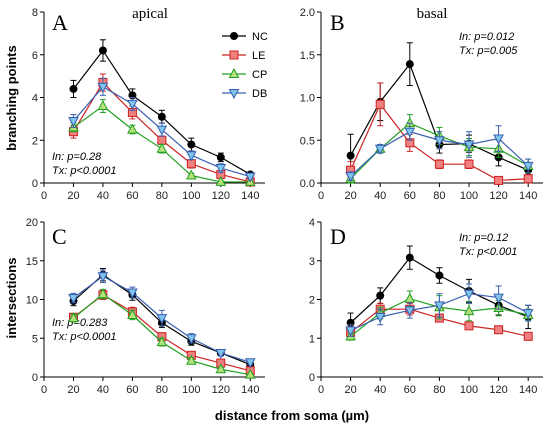 This screenshot has height=431, width=550. I want to click on series-db, so click(162, 130).